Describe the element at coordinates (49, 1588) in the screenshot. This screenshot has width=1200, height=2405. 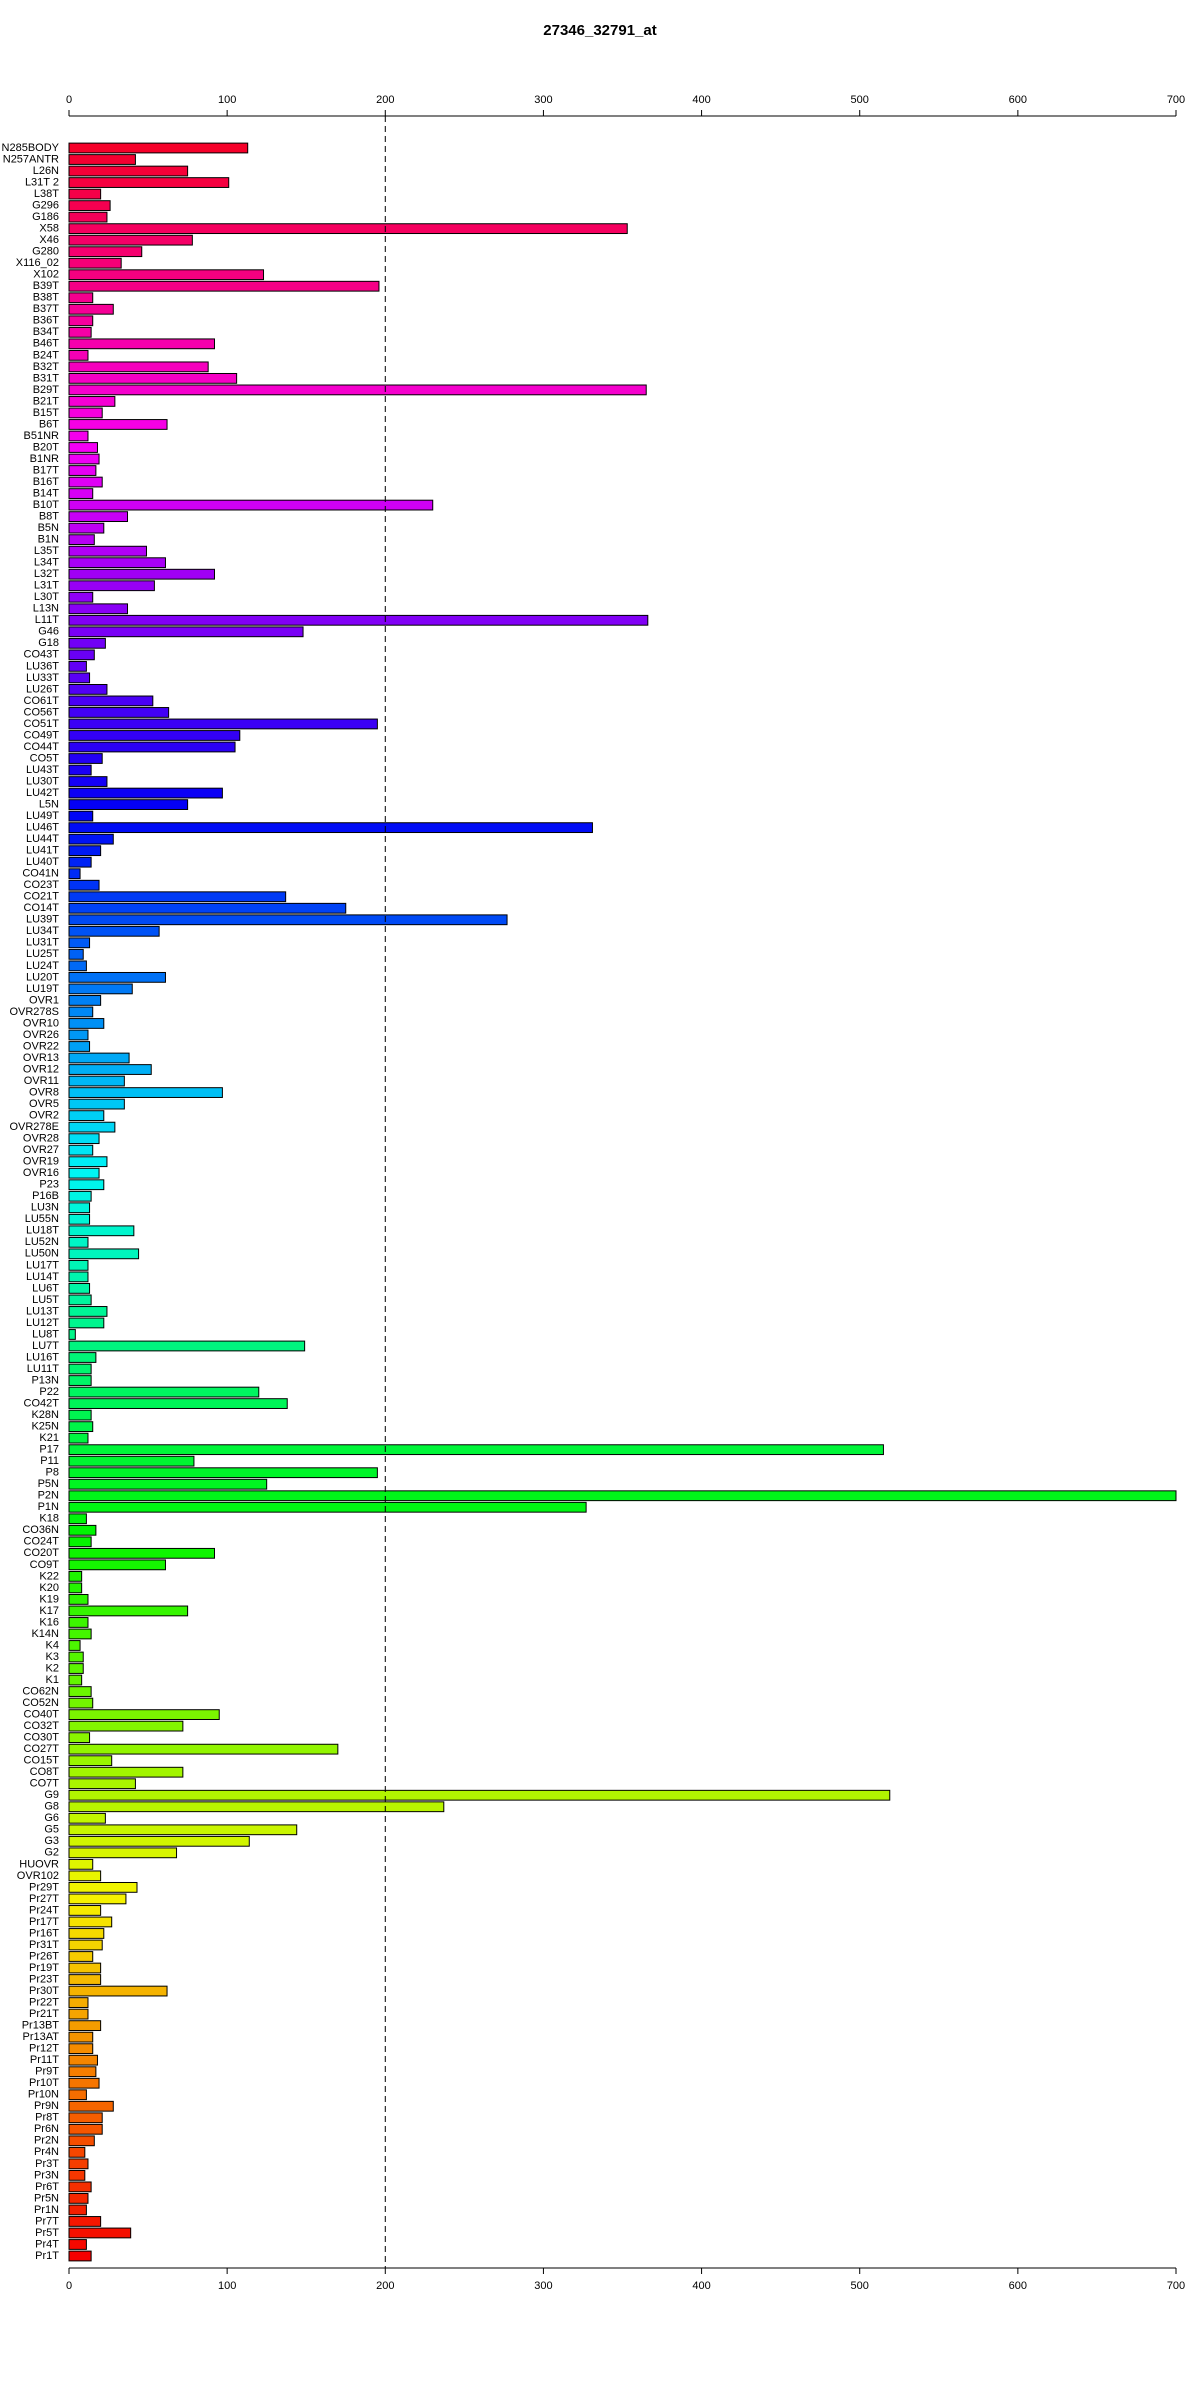
I see `y-tick-label: K20` at that location.